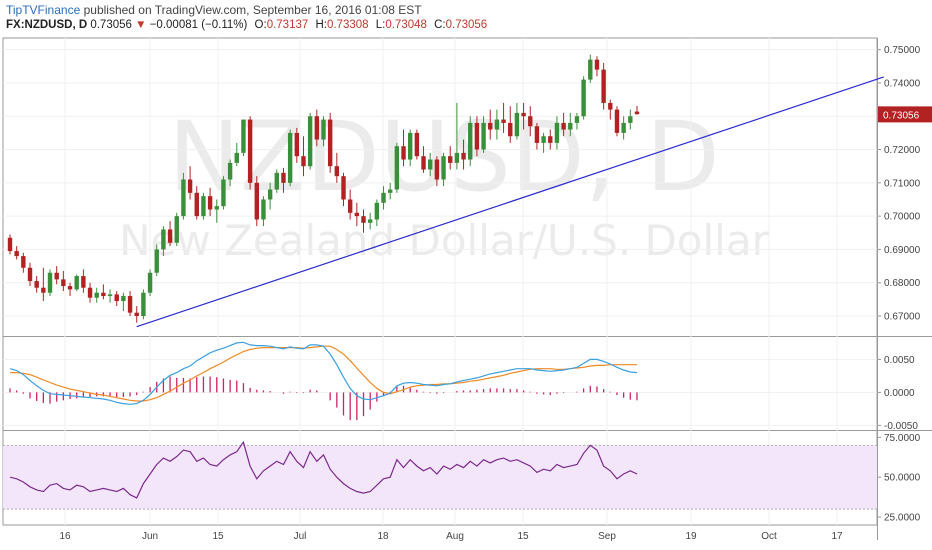  What do you see at coordinates (383, 536) in the screenshot?
I see `x-tick-label: 18` at bounding box center [383, 536].